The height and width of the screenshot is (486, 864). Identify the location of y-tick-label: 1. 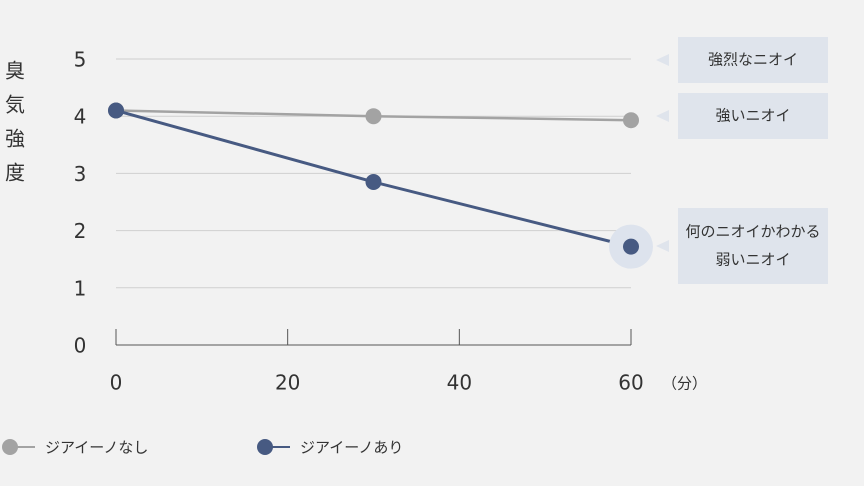
(80, 288).